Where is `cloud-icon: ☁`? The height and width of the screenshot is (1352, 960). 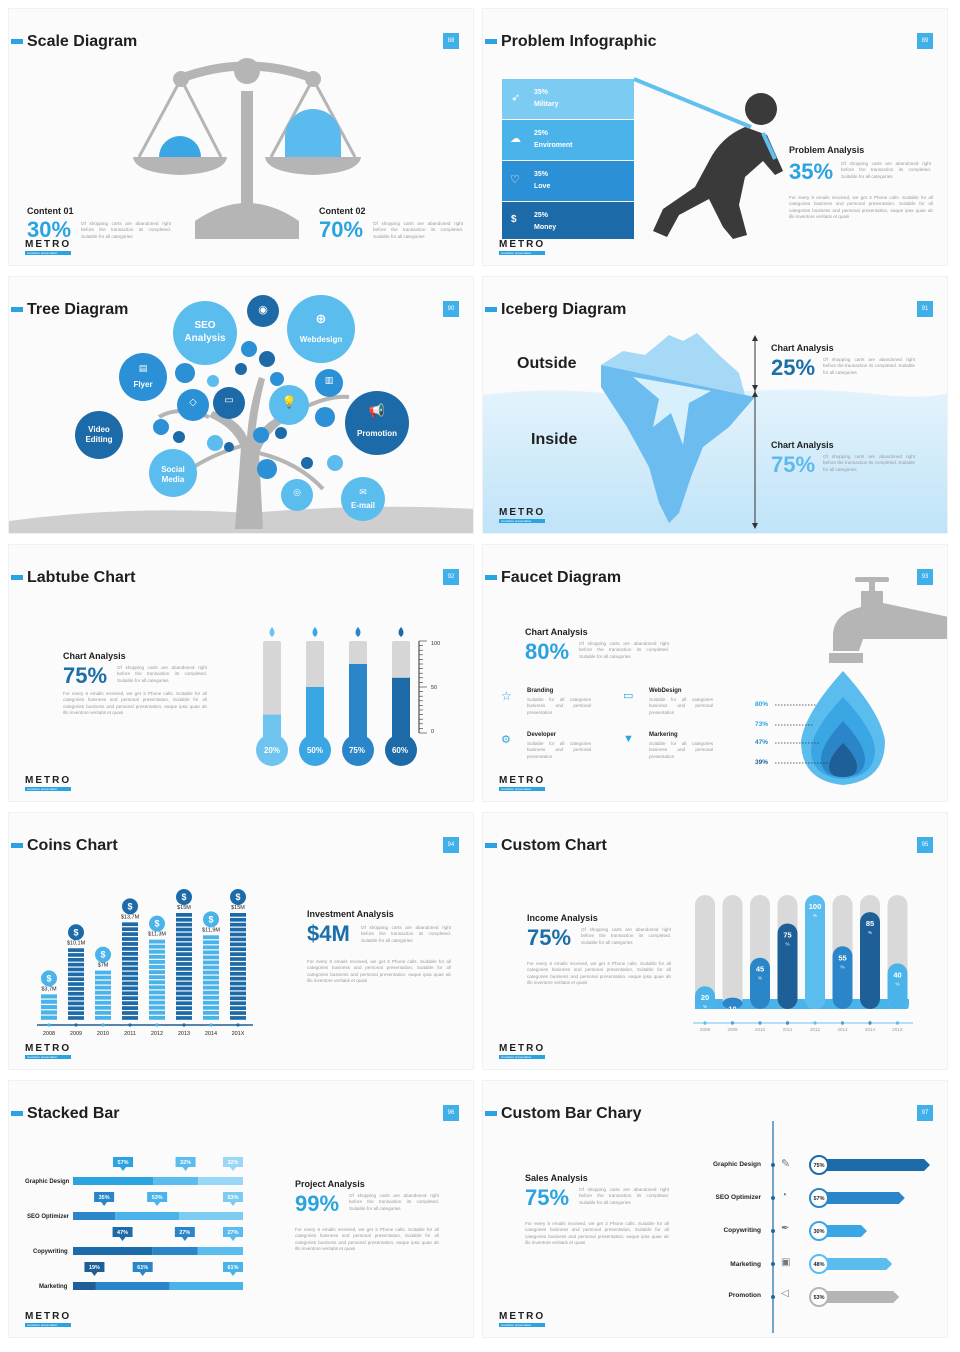
cloud-icon: ☁ is located at coordinates (515, 139).